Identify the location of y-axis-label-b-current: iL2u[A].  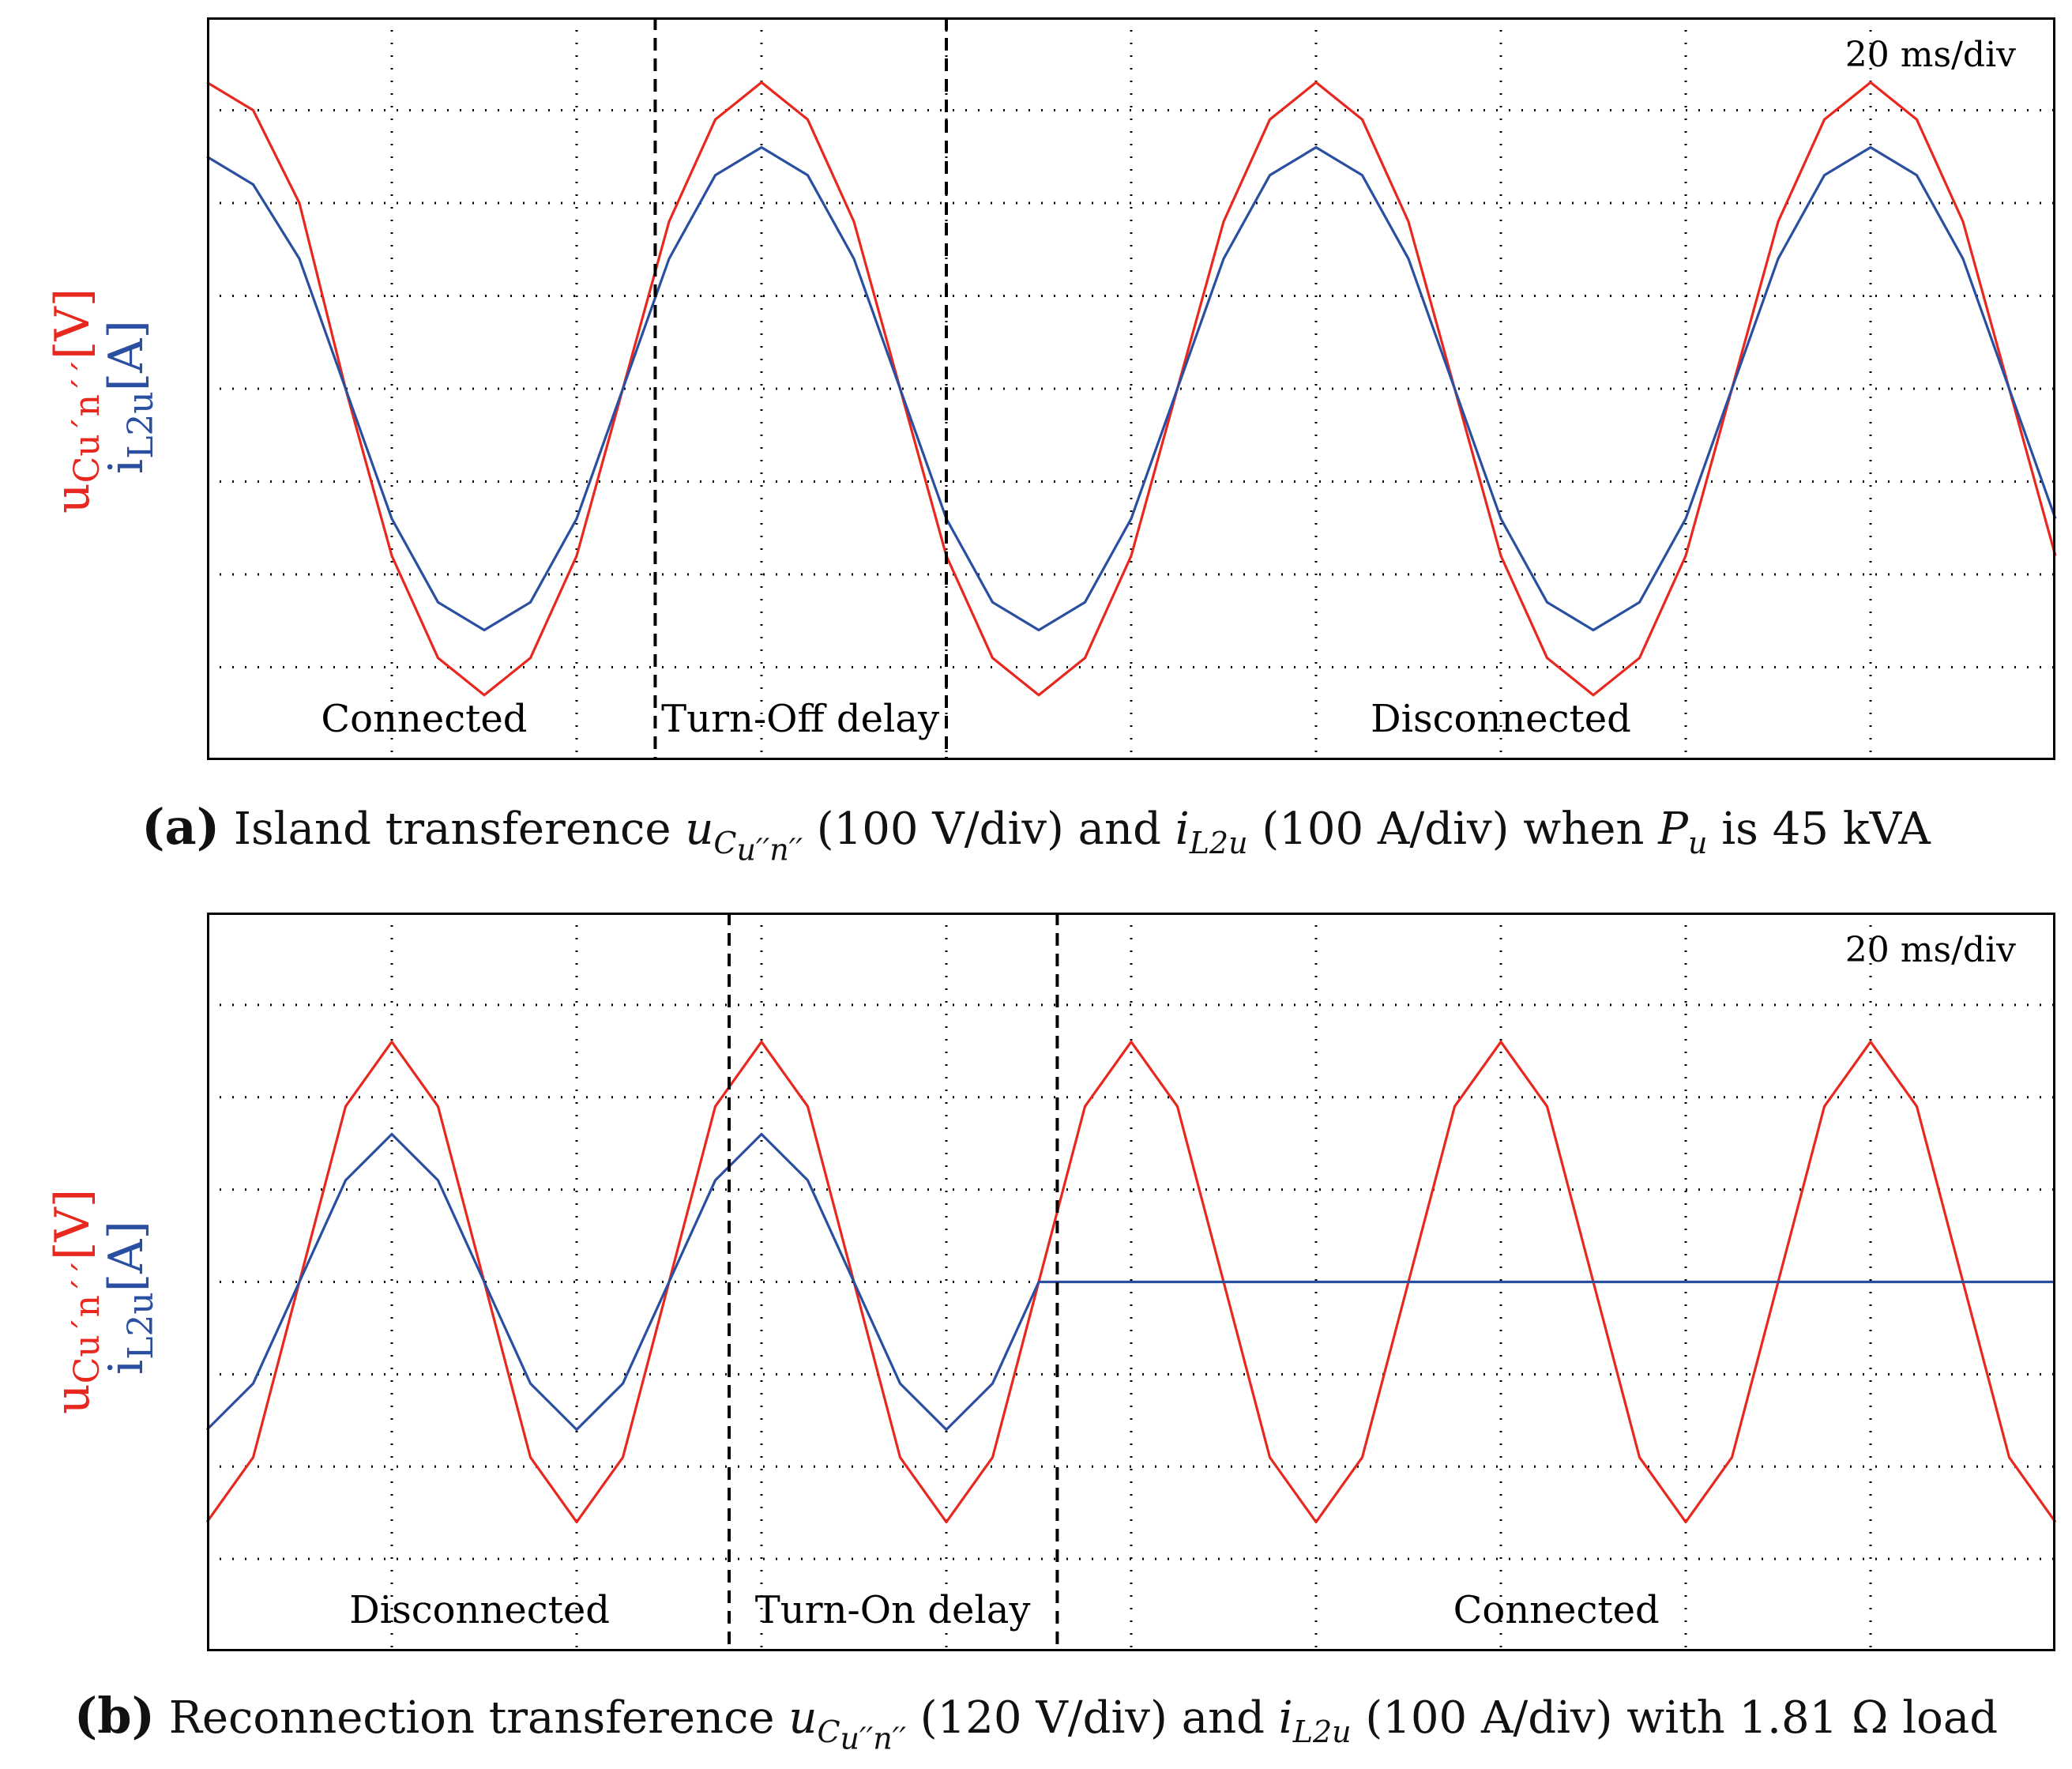
(130, 1298).